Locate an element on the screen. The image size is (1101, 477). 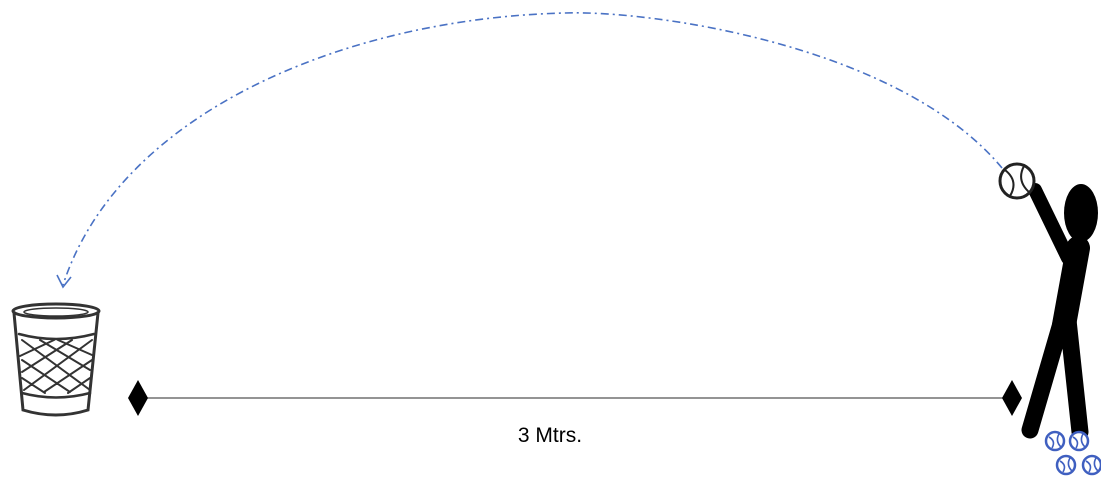
distance-label: 3 Mtrs. is located at coordinates (550, 435).